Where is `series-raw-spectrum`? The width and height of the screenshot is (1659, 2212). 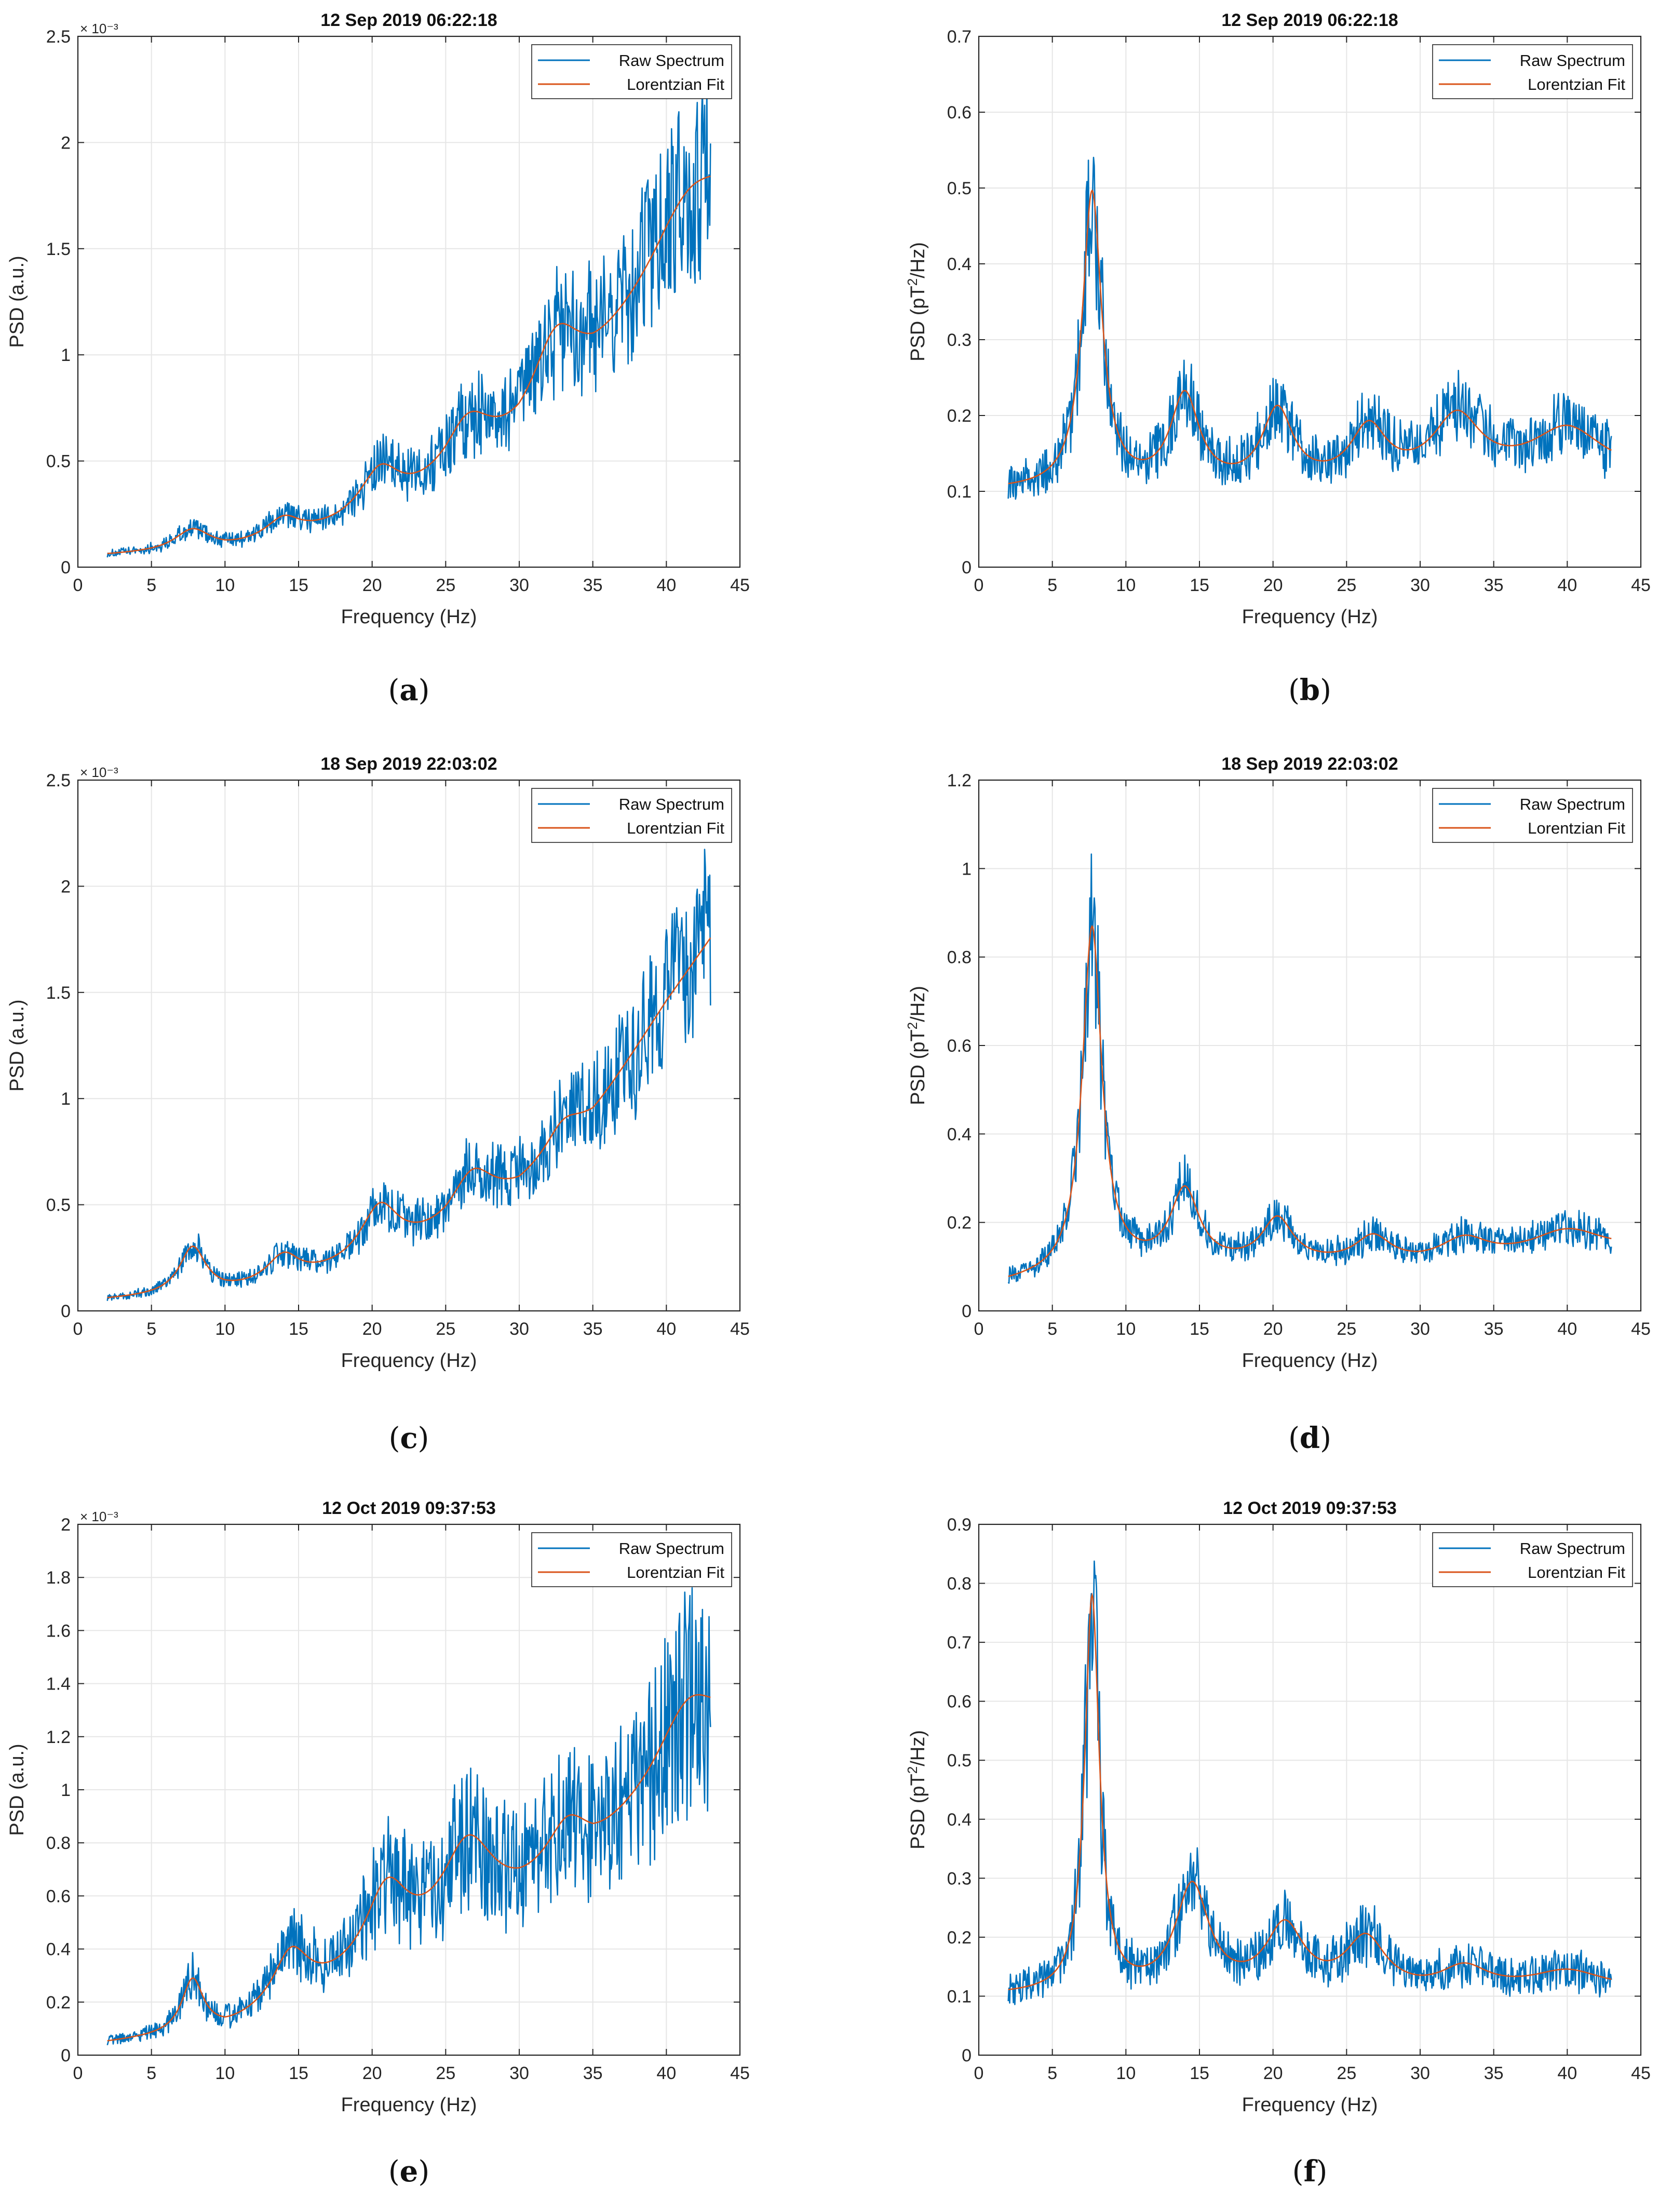
series-raw-spectrum is located at coordinates (1309, 1068).